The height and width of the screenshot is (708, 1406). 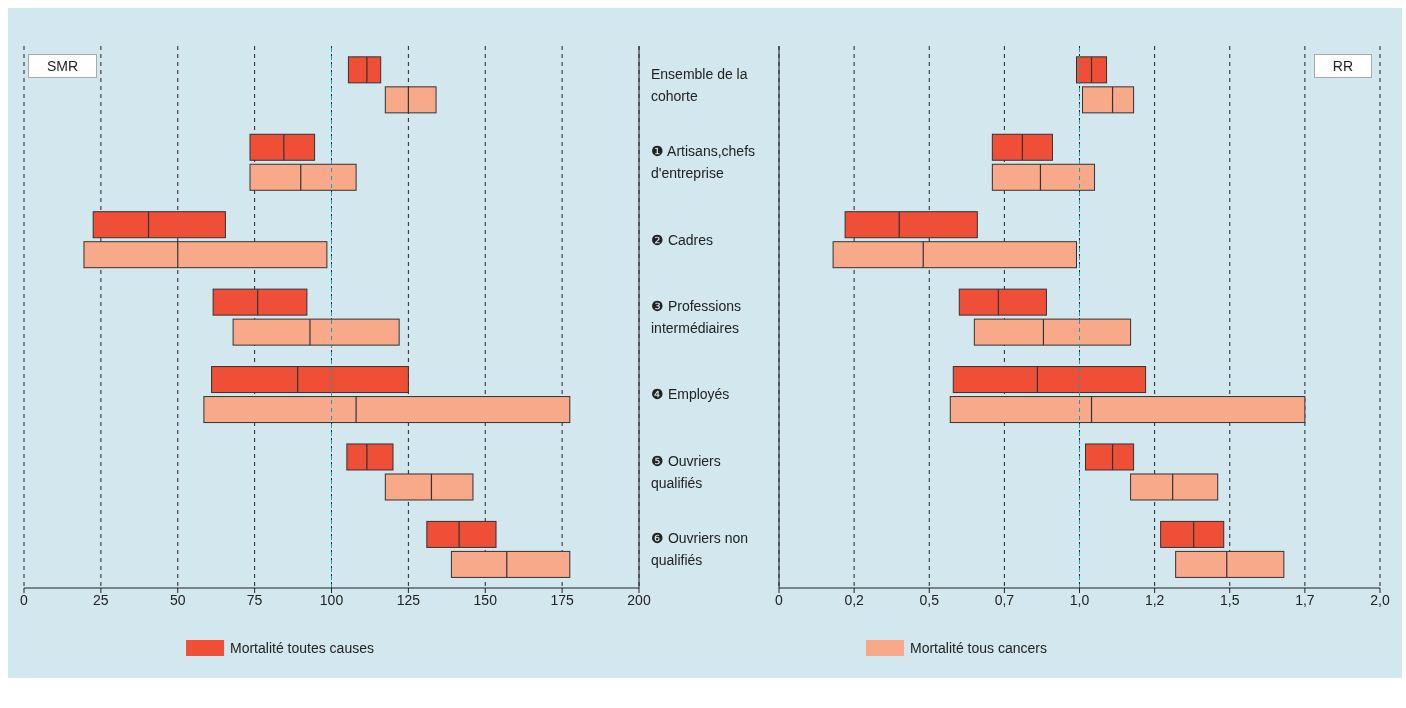 I want to click on x-tick-label: 0,2, so click(x=854, y=599).